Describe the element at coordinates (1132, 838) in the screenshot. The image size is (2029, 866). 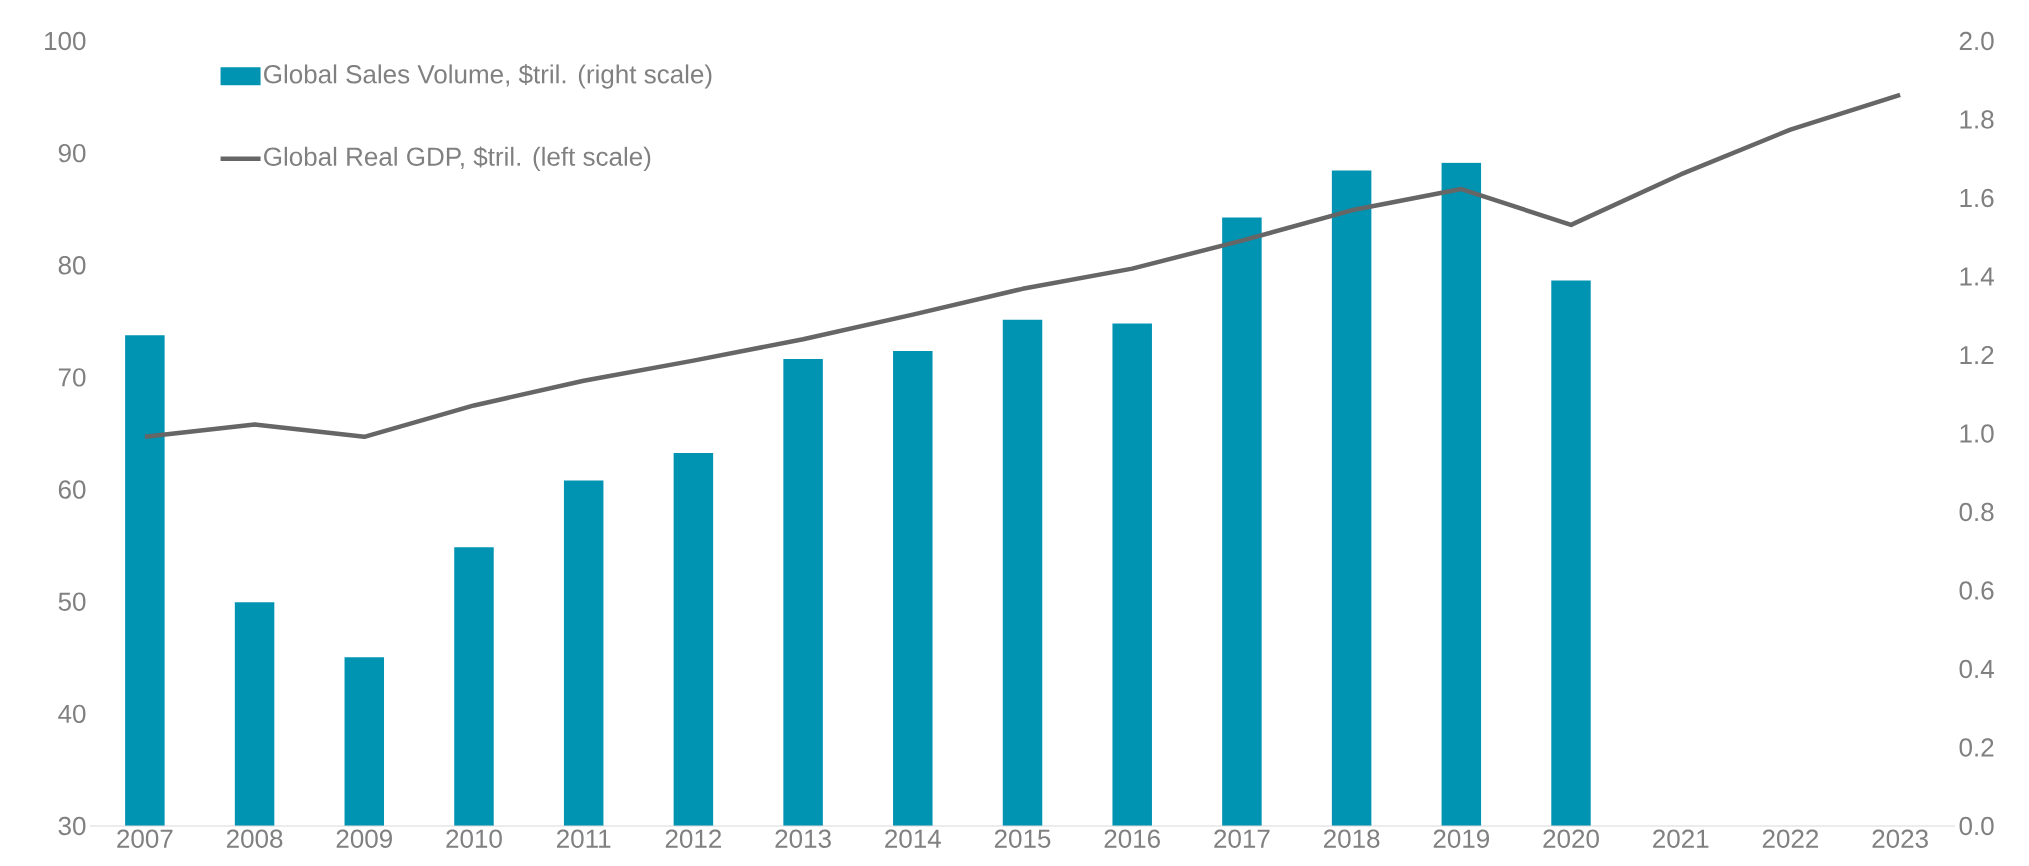
I see `x-tick-label: 2016` at that location.